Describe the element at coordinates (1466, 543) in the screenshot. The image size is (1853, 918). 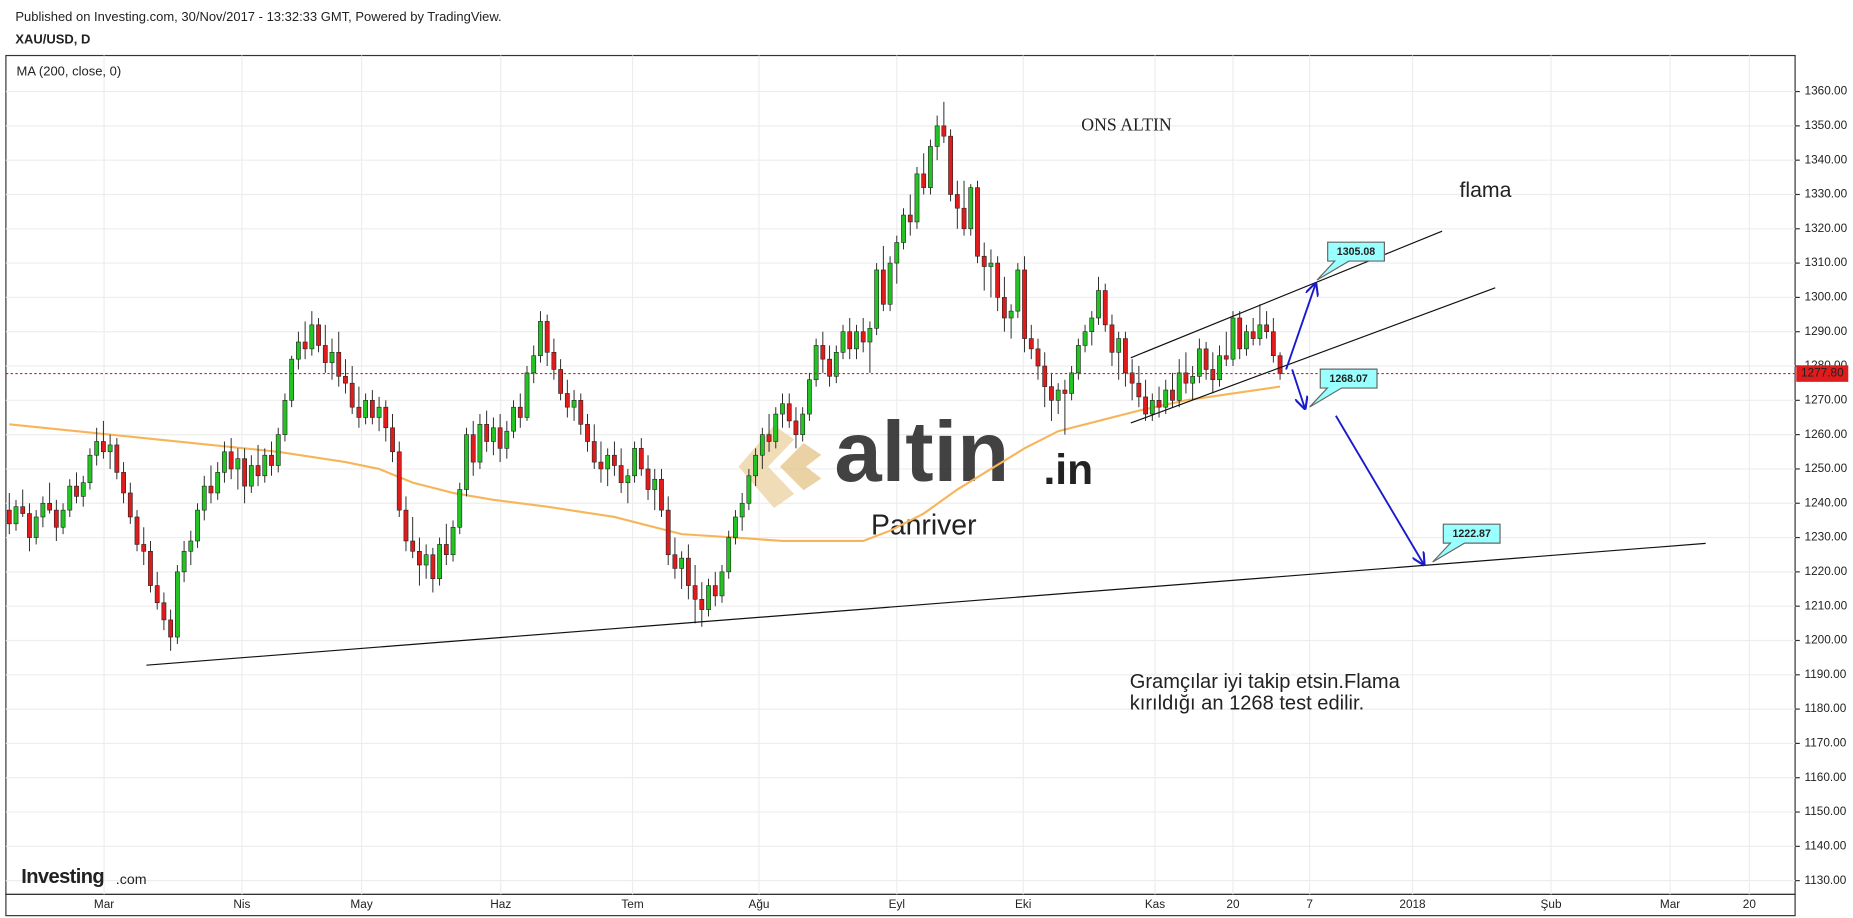
I see `callout-box` at that location.